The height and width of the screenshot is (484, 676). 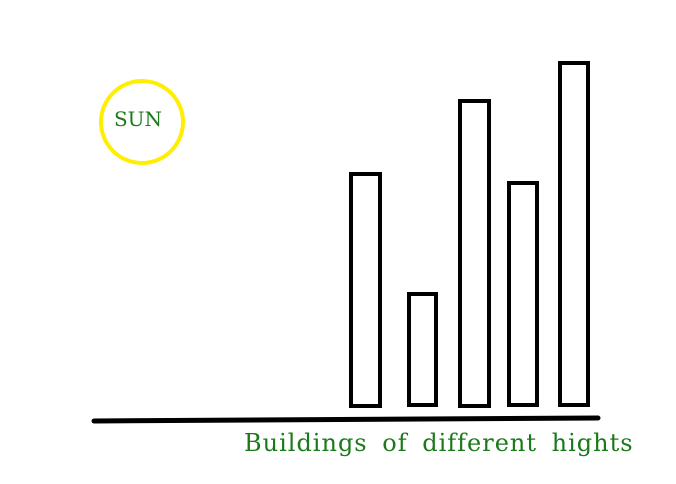 I want to click on sun-label: SUN, so click(x=138, y=119).